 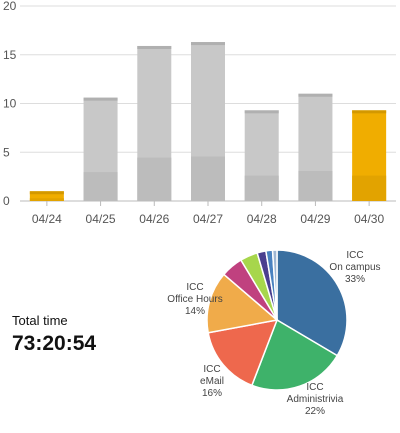 What do you see at coordinates (6, 152) in the screenshot?
I see `y-tick-label: 5` at bounding box center [6, 152].